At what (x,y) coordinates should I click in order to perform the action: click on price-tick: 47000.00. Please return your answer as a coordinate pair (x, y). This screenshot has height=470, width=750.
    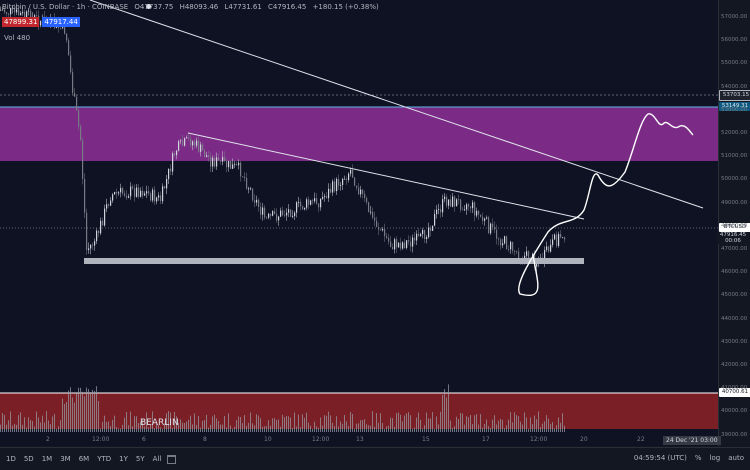
    Looking at the image, I should click on (734, 249).